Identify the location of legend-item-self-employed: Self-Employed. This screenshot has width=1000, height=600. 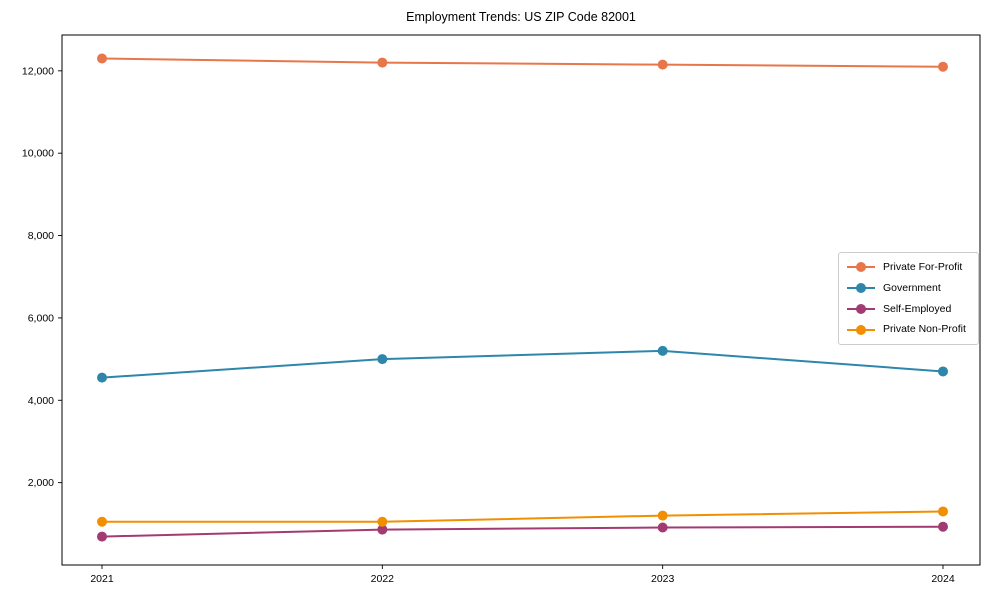
(908, 309).